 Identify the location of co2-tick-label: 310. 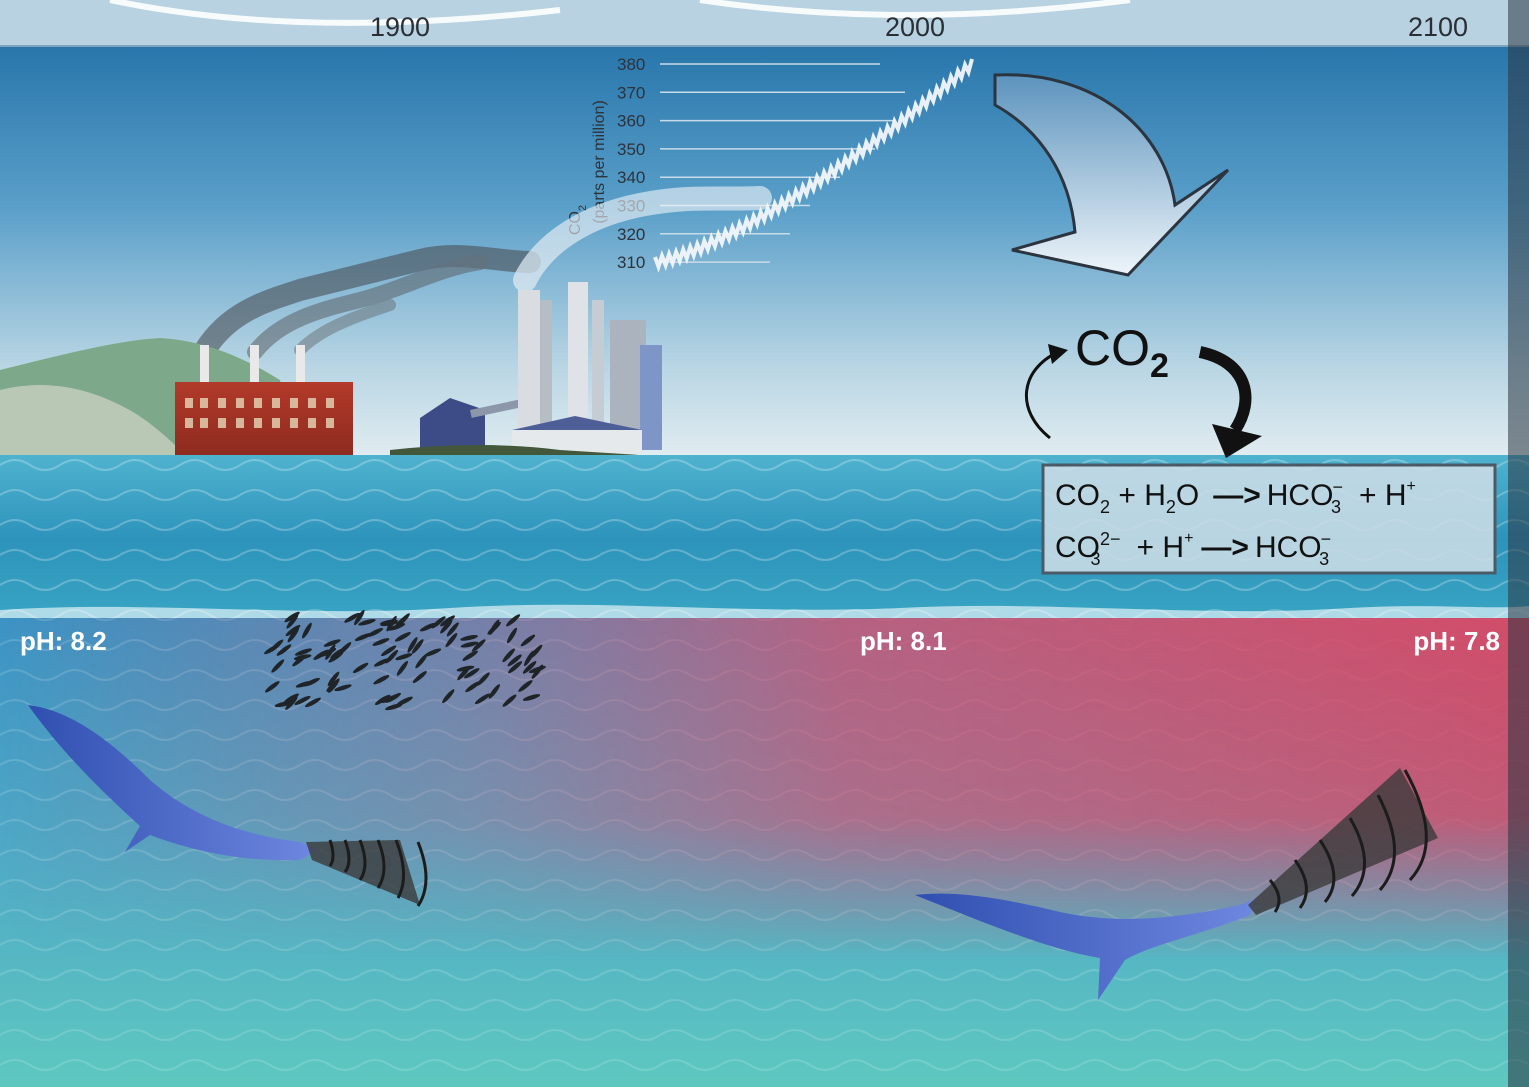
(631, 262).